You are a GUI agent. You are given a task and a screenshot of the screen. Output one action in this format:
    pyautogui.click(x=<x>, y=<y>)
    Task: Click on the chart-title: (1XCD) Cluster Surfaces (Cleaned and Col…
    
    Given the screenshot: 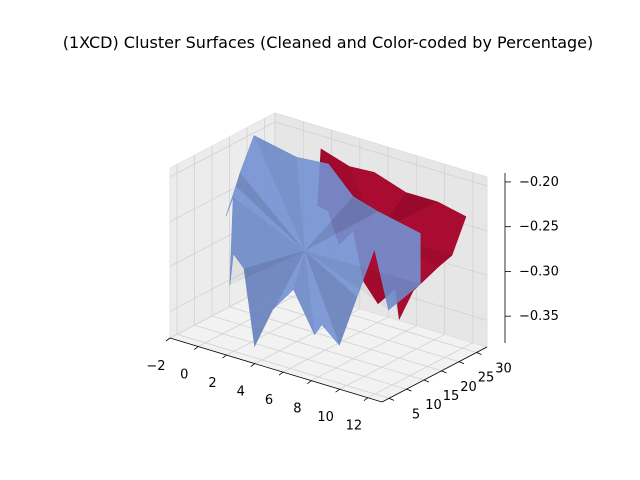 What is the action you would take?
    pyautogui.click(x=328, y=42)
    